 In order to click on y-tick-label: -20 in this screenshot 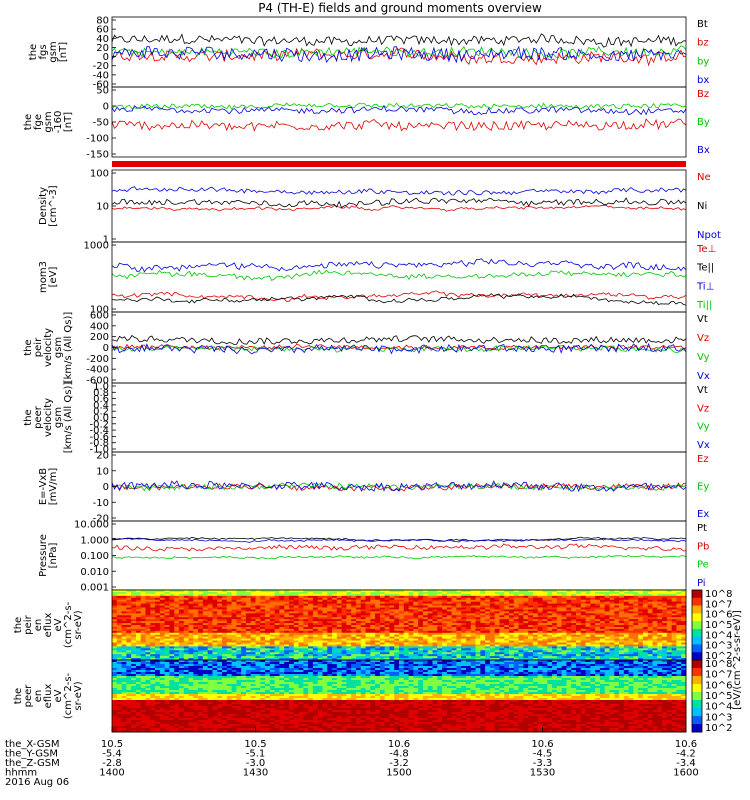, I will do `click(101, 519)`.